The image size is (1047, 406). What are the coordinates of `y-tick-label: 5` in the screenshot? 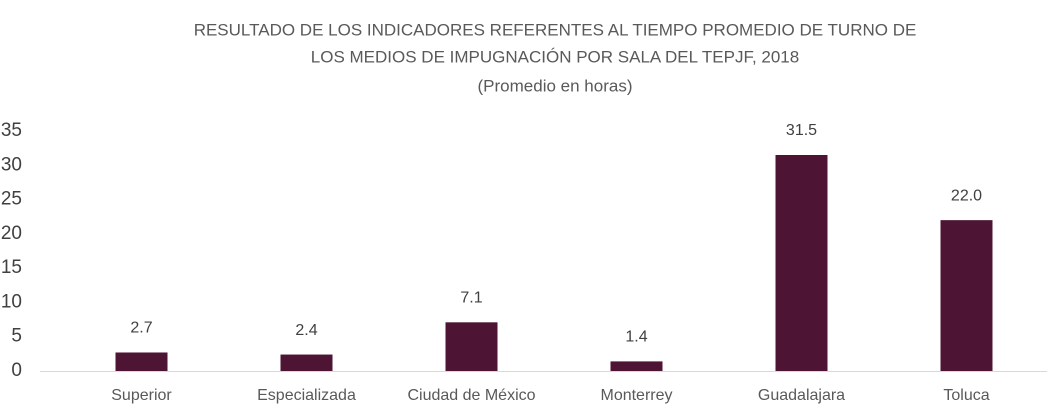 It's located at (16, 336).